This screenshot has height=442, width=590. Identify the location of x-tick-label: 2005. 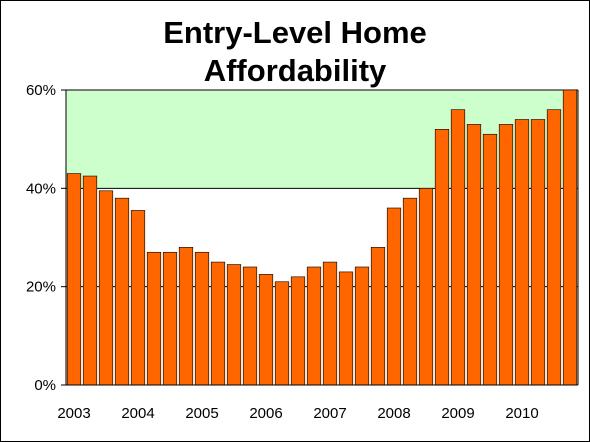
(201, 413).